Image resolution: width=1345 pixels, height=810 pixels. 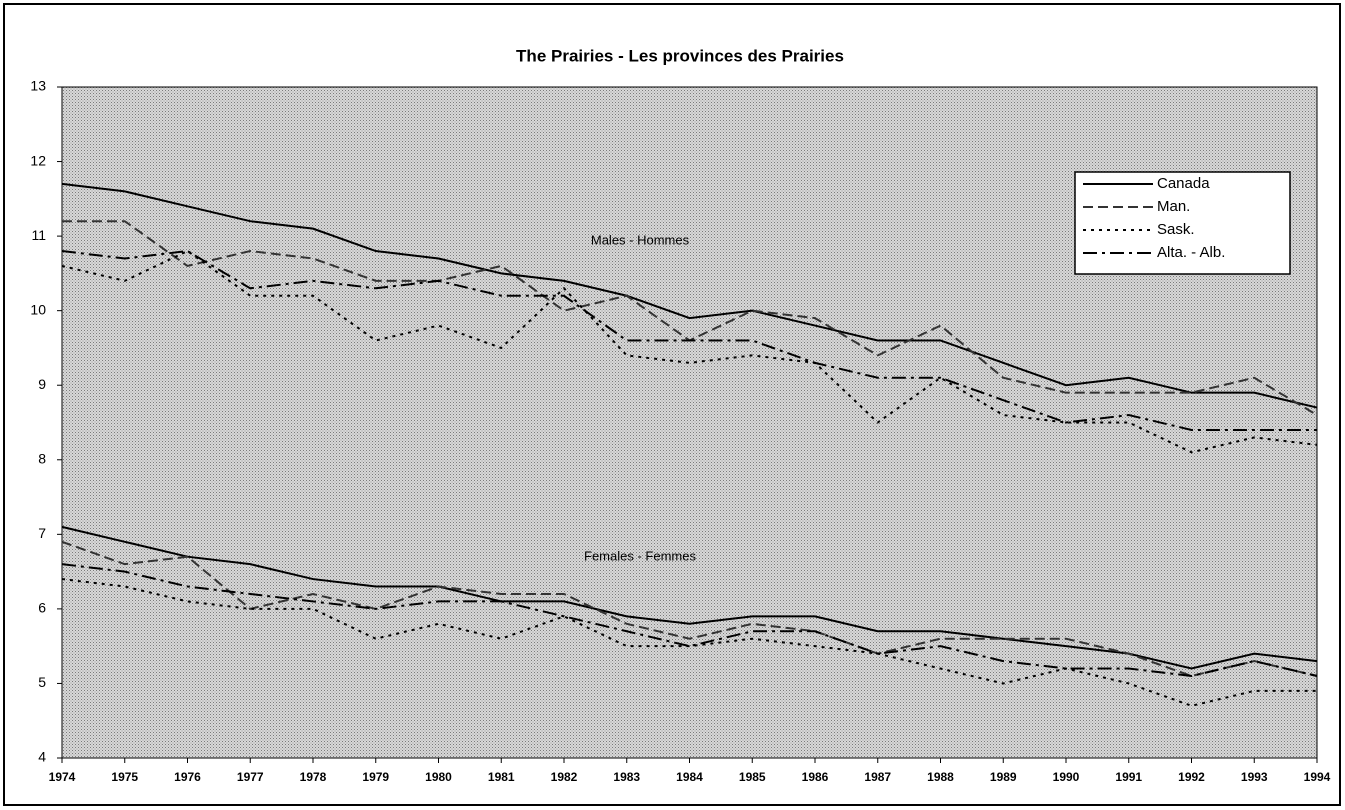 I want to click on y-tick-label: 12, so click(x=38, y=160).